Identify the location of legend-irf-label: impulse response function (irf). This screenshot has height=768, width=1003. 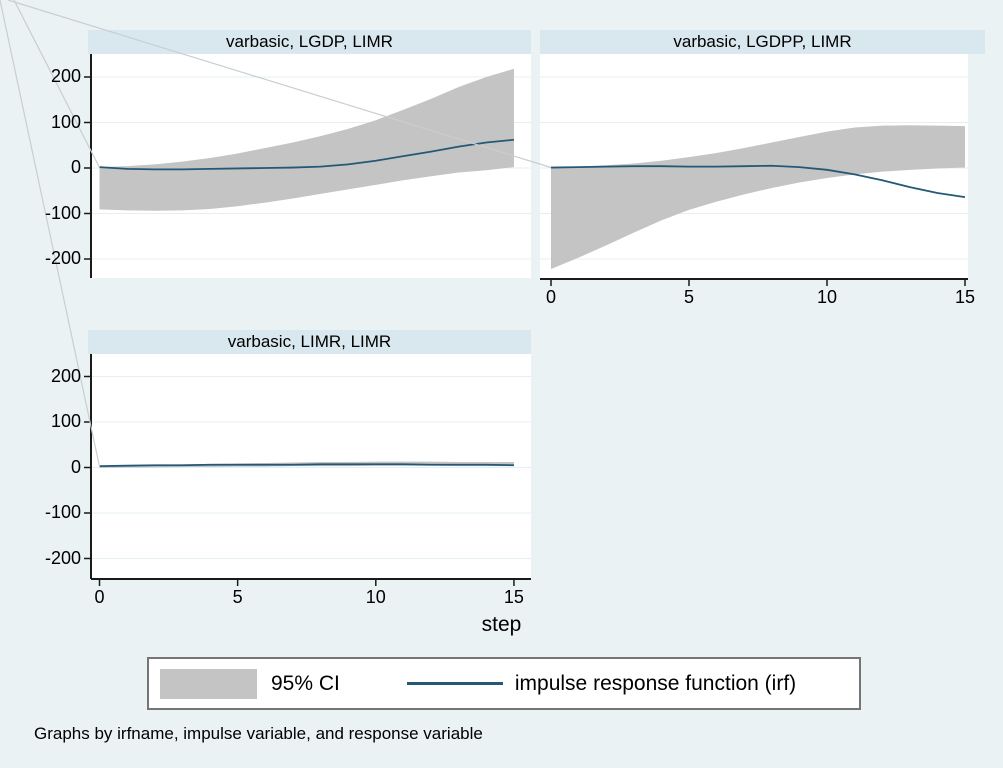
(655, 683).